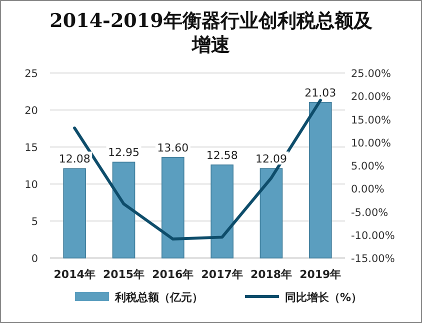  What do you see at coordinates (323, 297) in the screenshot?
I see `legend-label: 同比增长（%）` at bounding box center [323, 297].